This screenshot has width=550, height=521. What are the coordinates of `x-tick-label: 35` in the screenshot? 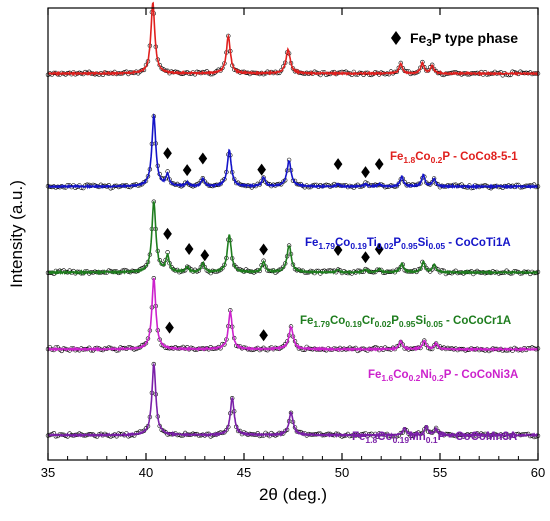 It's located at (48, 472).